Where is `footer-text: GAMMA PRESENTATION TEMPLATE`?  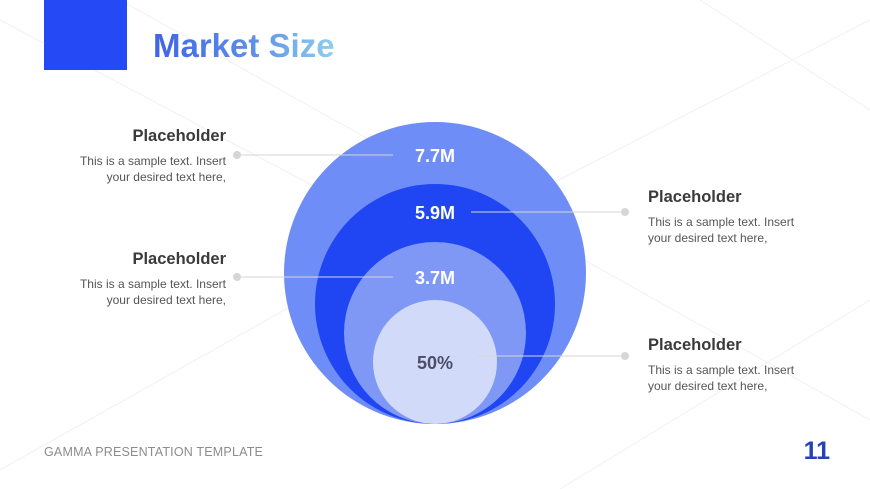
footer-text: GAMMA PRESENTATION TEMPLATE is located at coordinates (154, 452).